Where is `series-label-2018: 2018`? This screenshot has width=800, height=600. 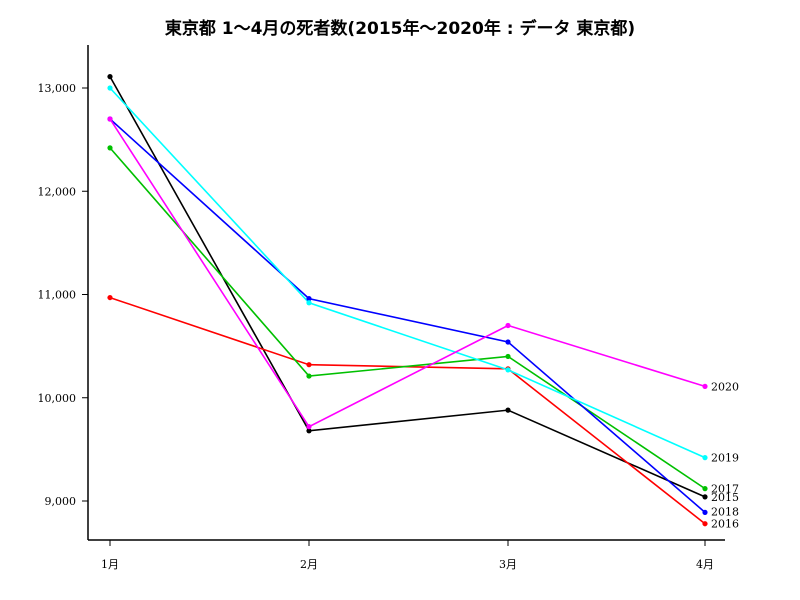 series-label-2018: 2018 is located at coordinates (725, 511).